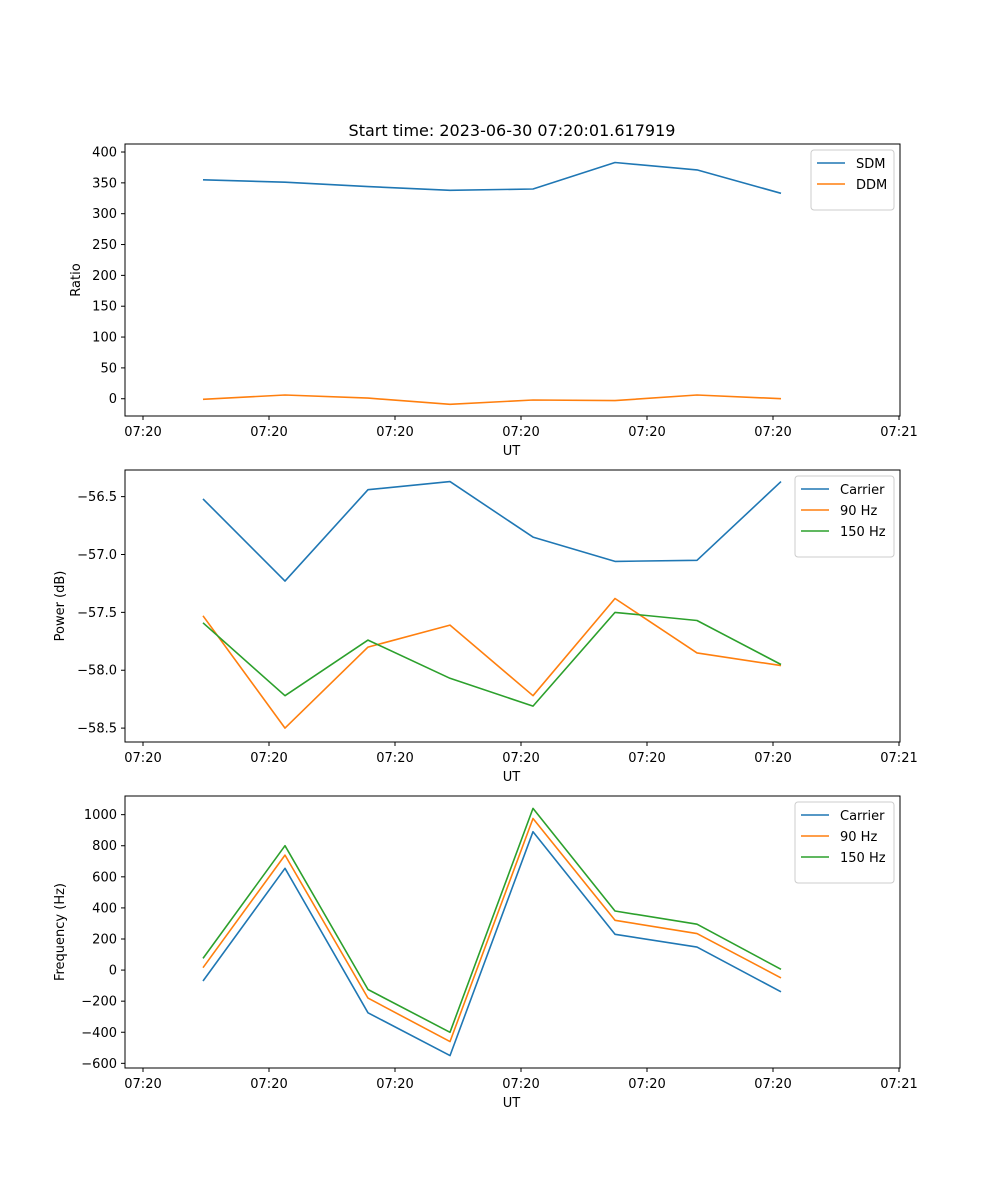  What do you see at coordinates (104, 877) in the screenshot?
I see `y-tick-label: 600` at bounding box center [104, 877].